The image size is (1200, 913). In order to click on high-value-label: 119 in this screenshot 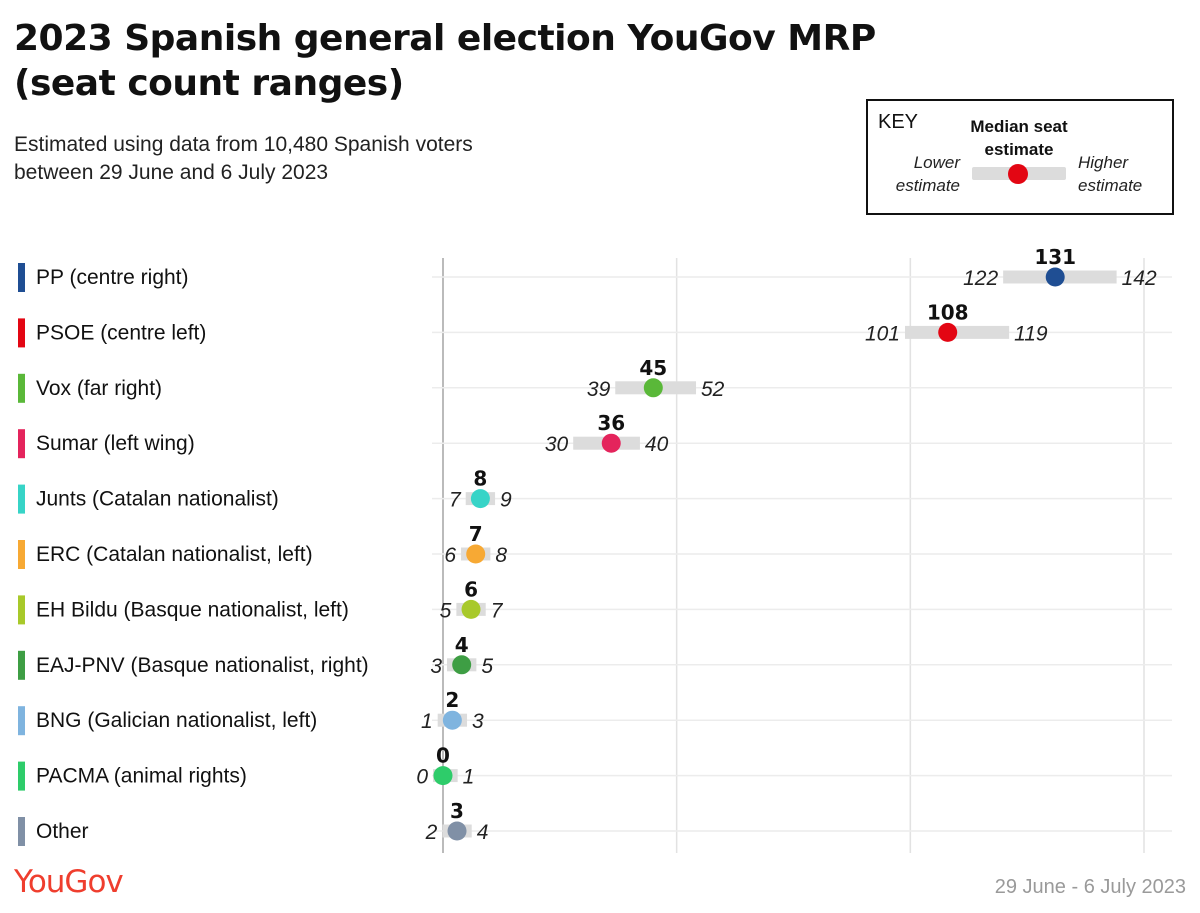, I will do `click(1031, 333)`.